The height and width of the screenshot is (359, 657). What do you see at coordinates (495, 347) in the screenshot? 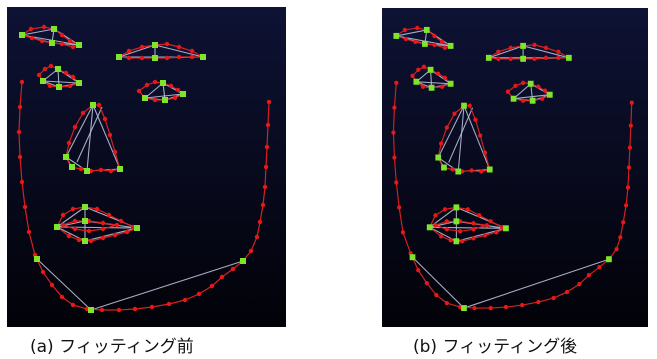
I see `caption-after-fitting: (b) フィッティング後` at bounding box center [495, 347].